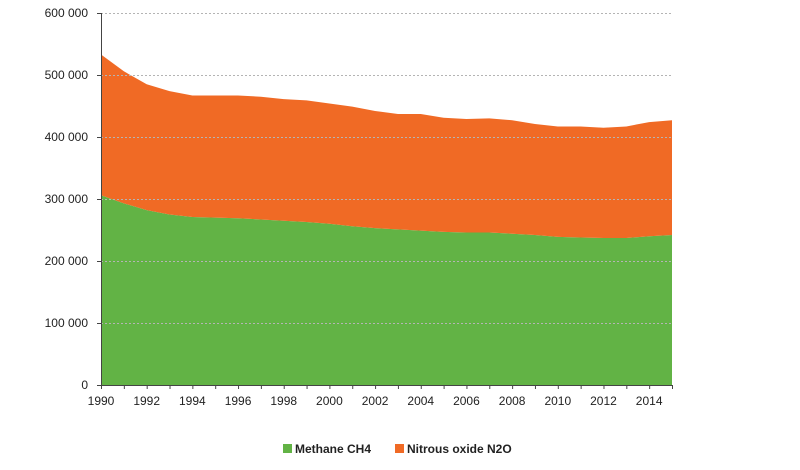 This screenshot has width=800, height=470. I want to click on x-tick-label: 1992, so click(146, 401).